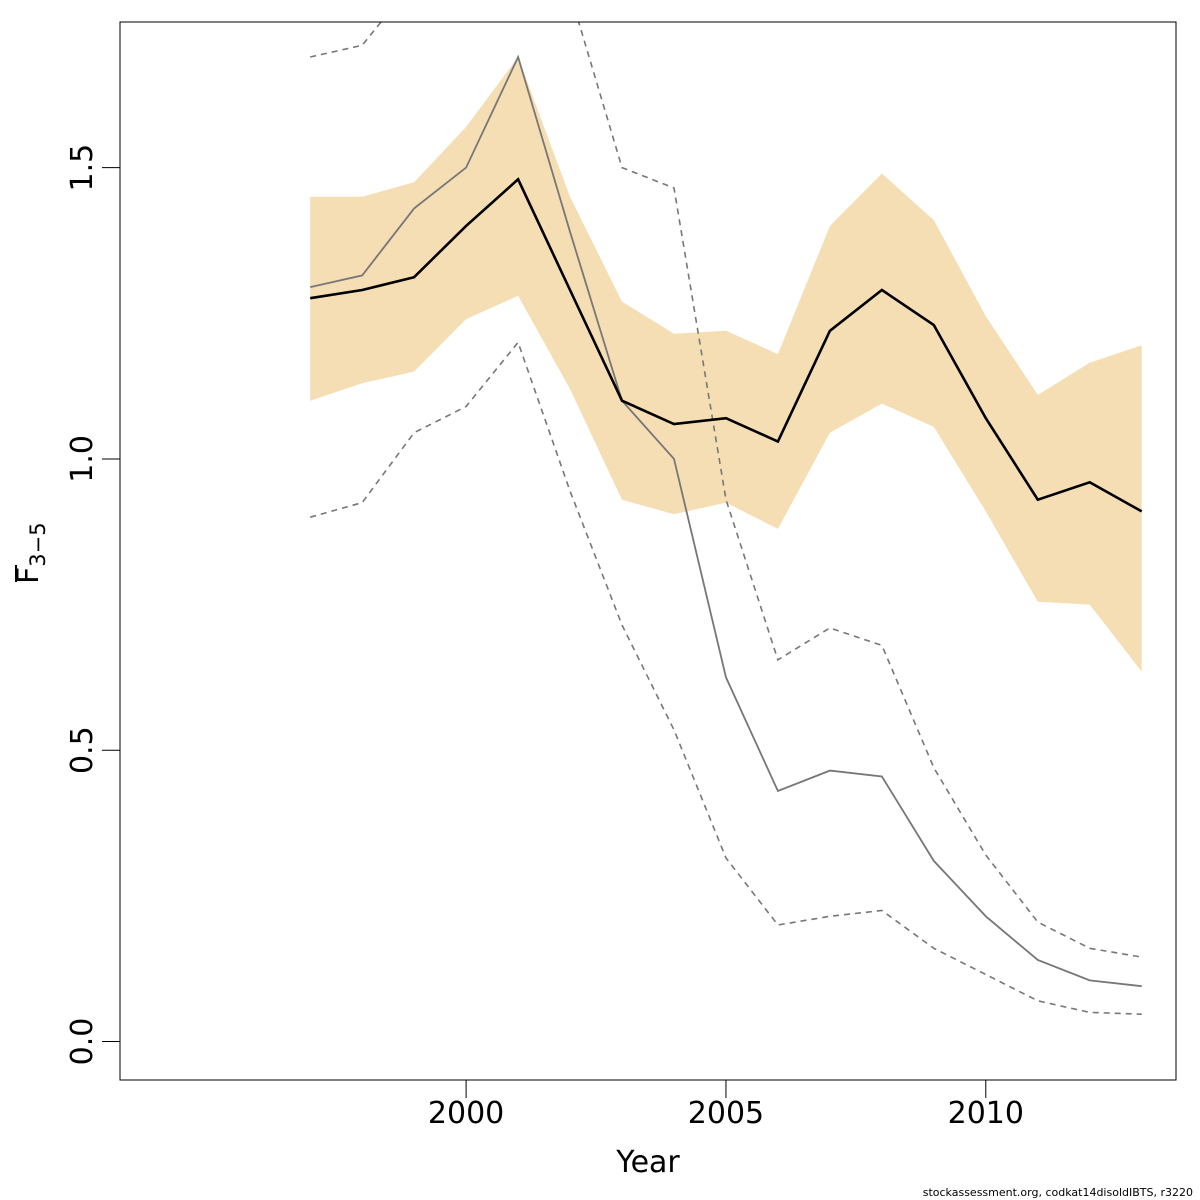 The height and width of the screenshot is (1200, 1200). What do you see at coordinates (986, 1113) in the screenshot?
I see `x-tick-label: 2010` at bounding box center [986, 1113].